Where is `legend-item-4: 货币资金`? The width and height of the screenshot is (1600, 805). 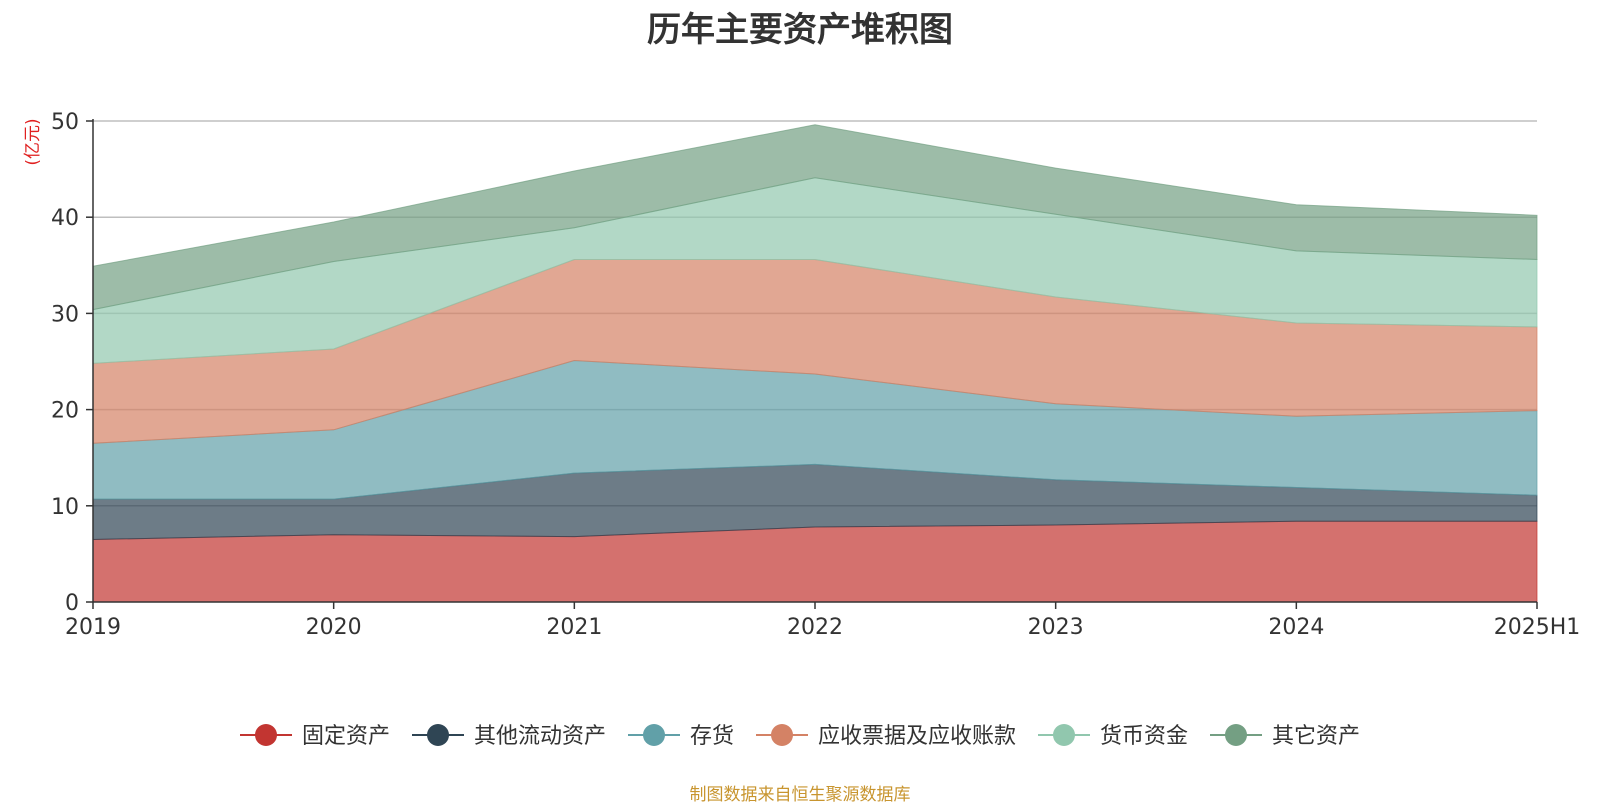
legend-item-4: 货币资金 is located at coordinates (1113, 736).